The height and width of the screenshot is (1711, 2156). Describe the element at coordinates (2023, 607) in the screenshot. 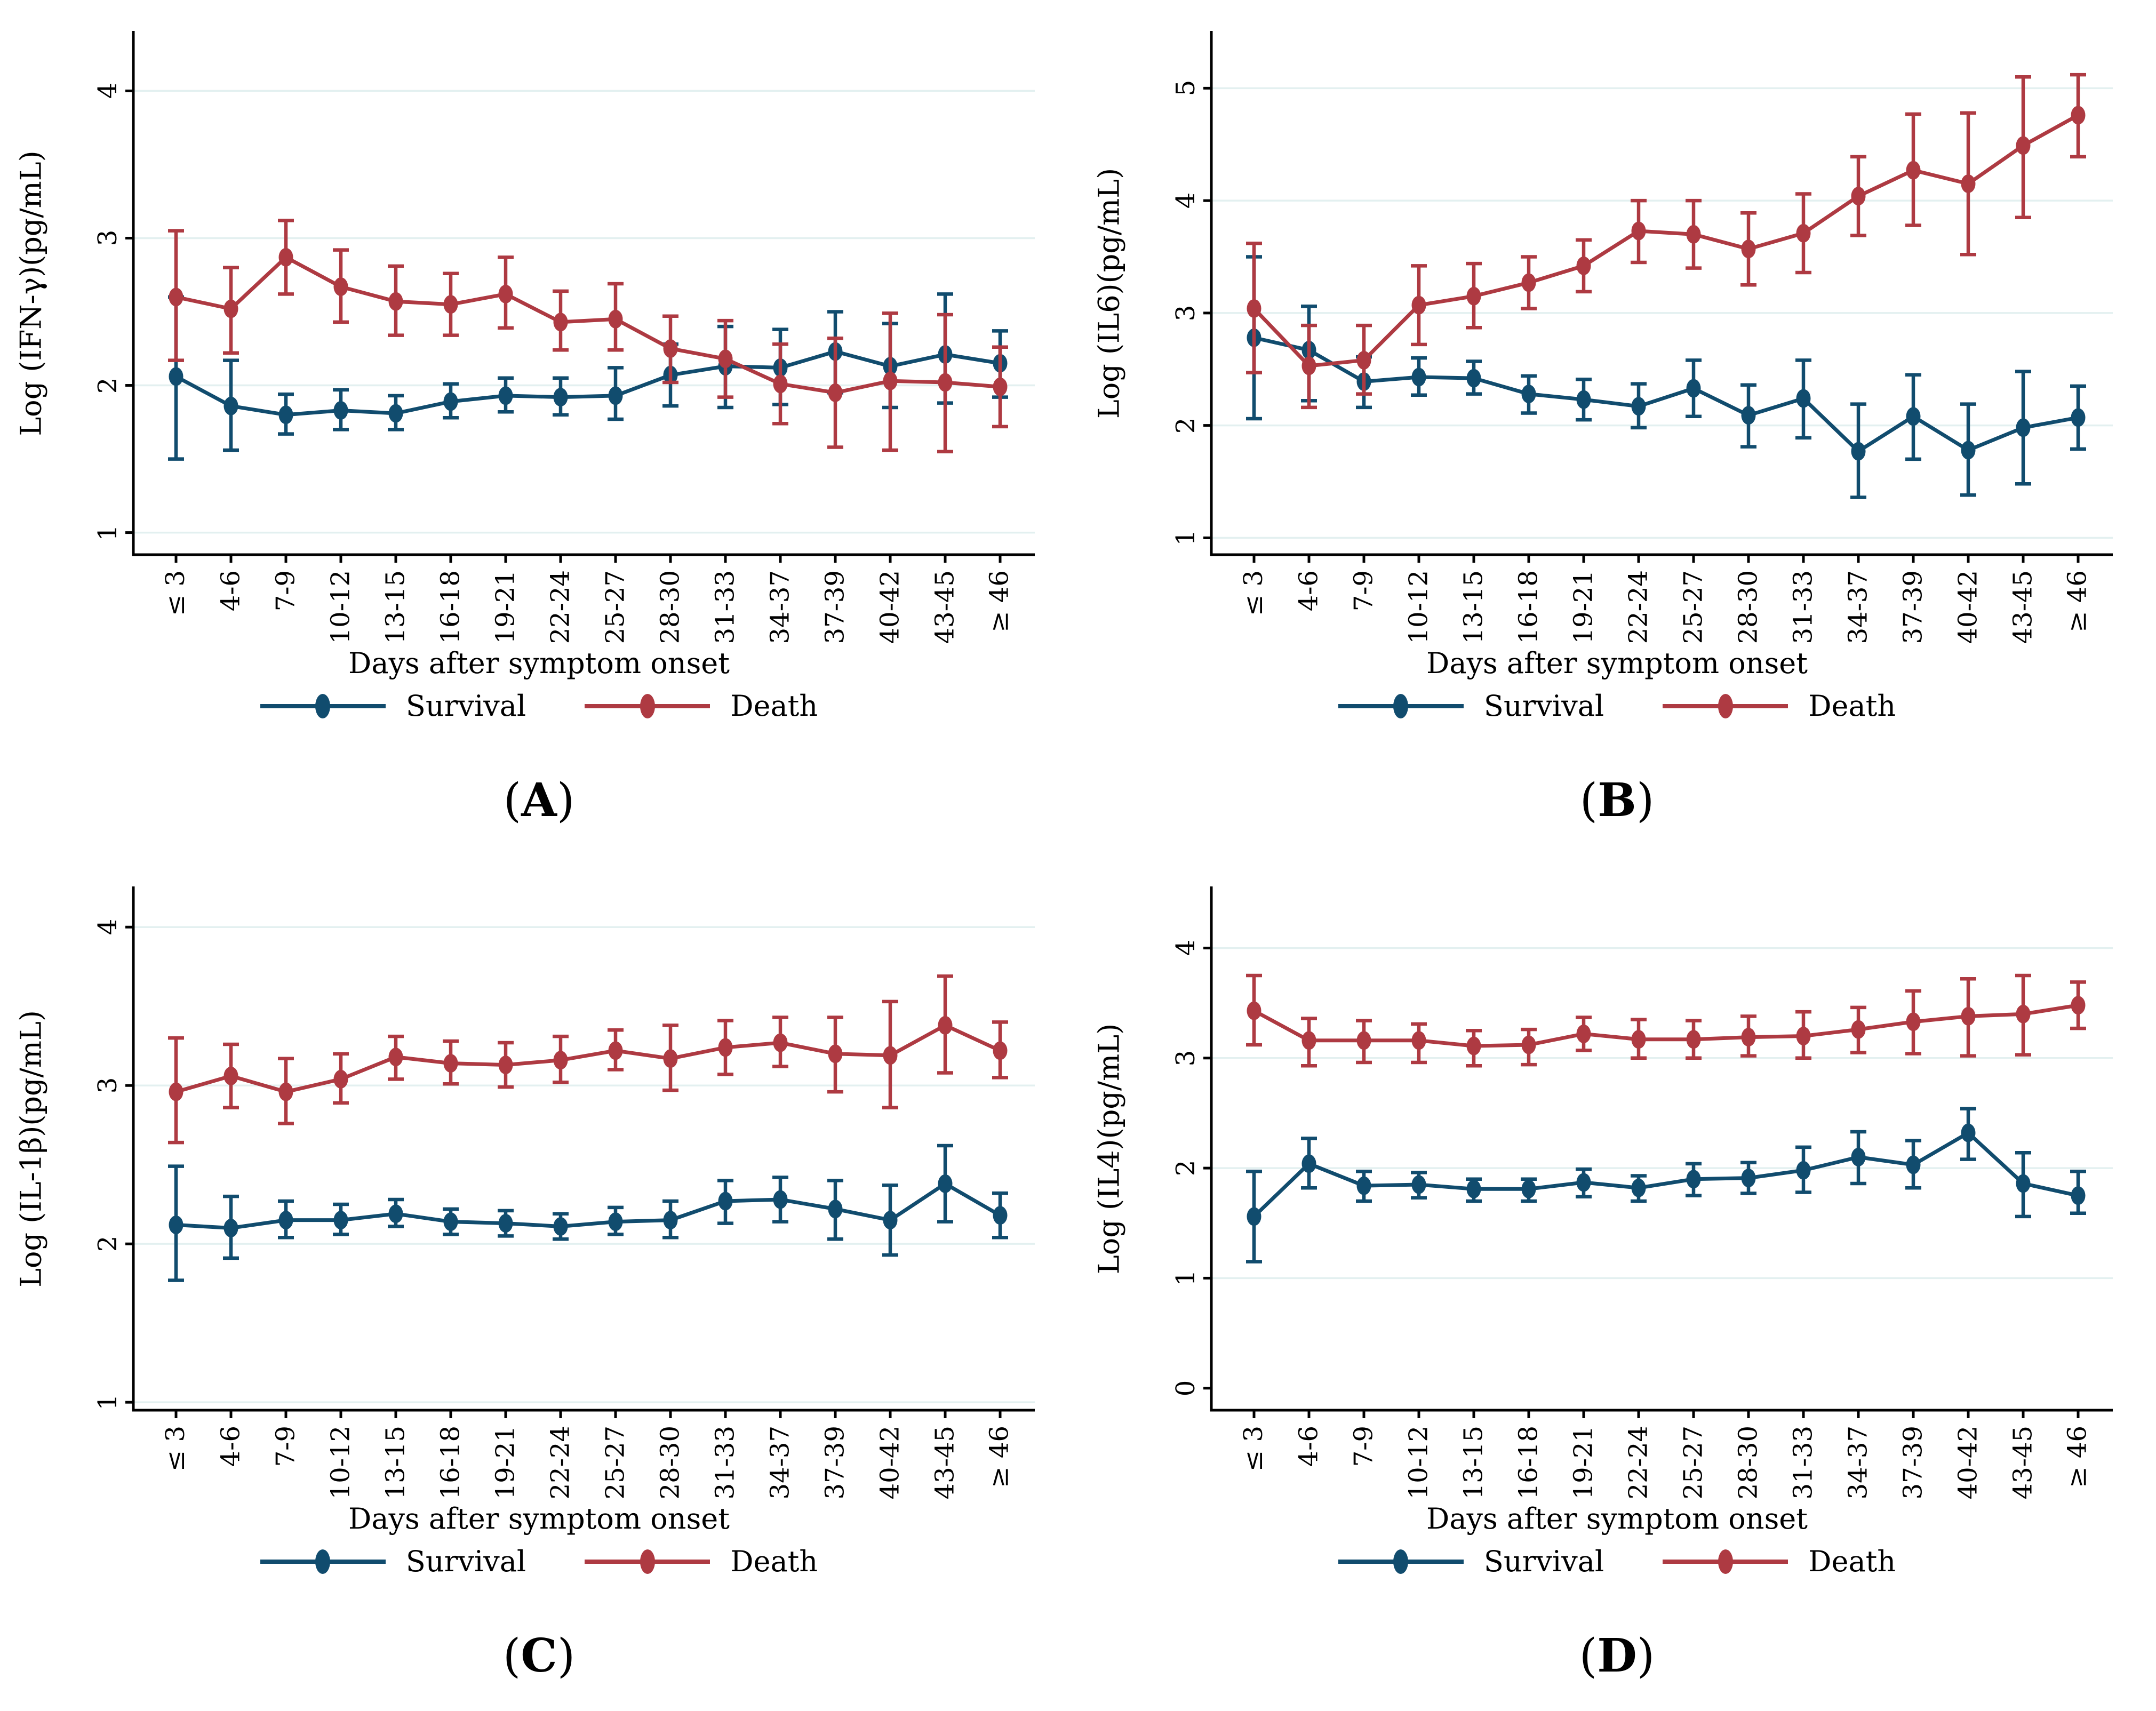

I see `x-tick-label: 43-45` at that location.